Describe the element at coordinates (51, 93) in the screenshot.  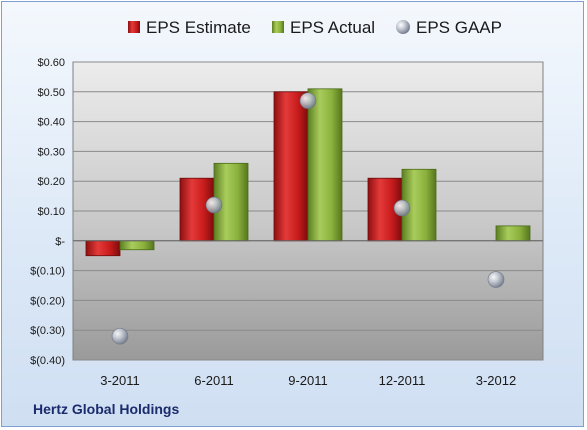
I see `y-tick-label: $0.50` at that location.